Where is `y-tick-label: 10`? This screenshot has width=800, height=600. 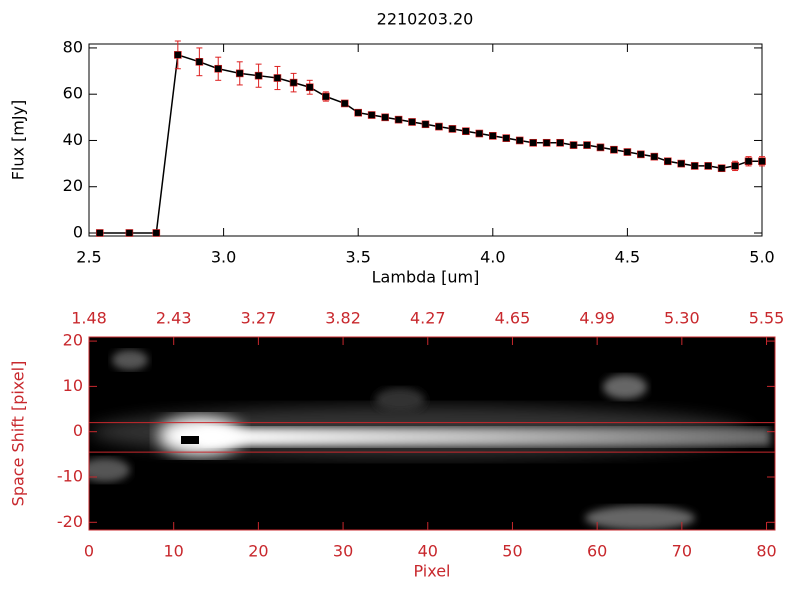
y-tick-label: 10 is located at coordinates (73, 385).